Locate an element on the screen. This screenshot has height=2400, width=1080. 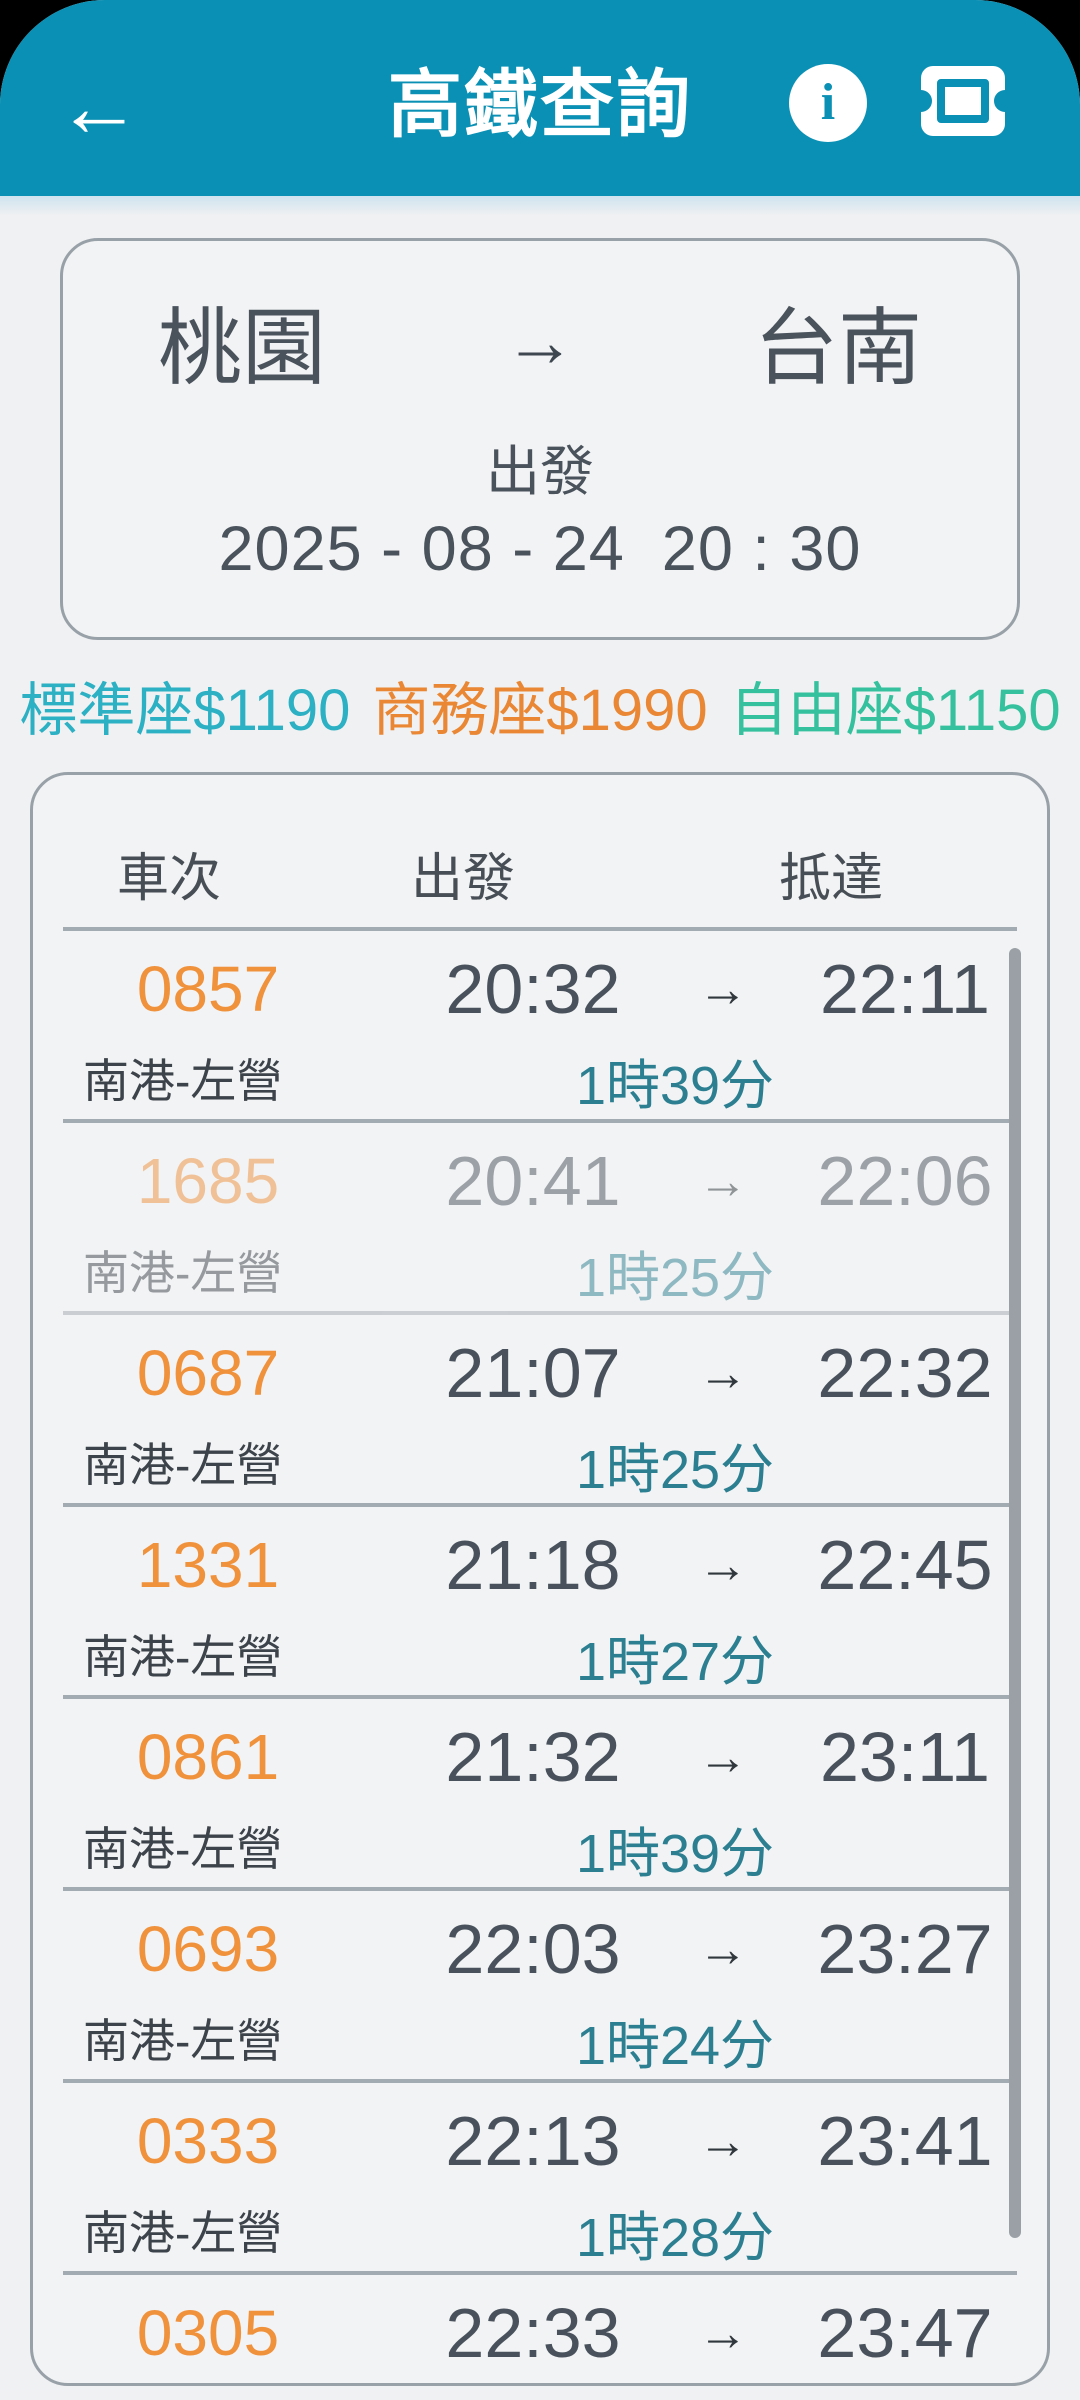
train-row: 0861 21:32 → 23:11 南港-左營 1時39分 is located at coordinates (540, 1795).